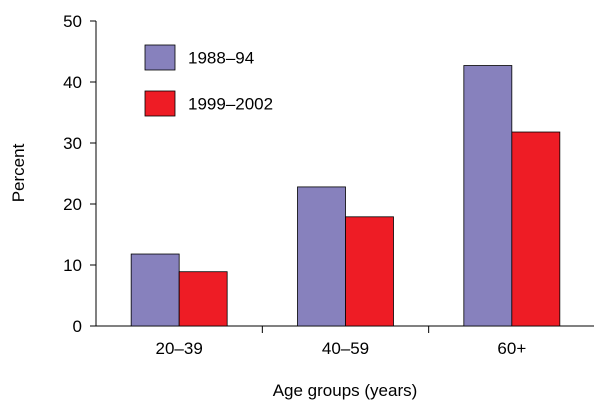 The height and width of the screenshot is (405, 594). Describe the element at coordinates (230, 104) in the screenshot. I see `legend-label: 1999–2002` at that location.